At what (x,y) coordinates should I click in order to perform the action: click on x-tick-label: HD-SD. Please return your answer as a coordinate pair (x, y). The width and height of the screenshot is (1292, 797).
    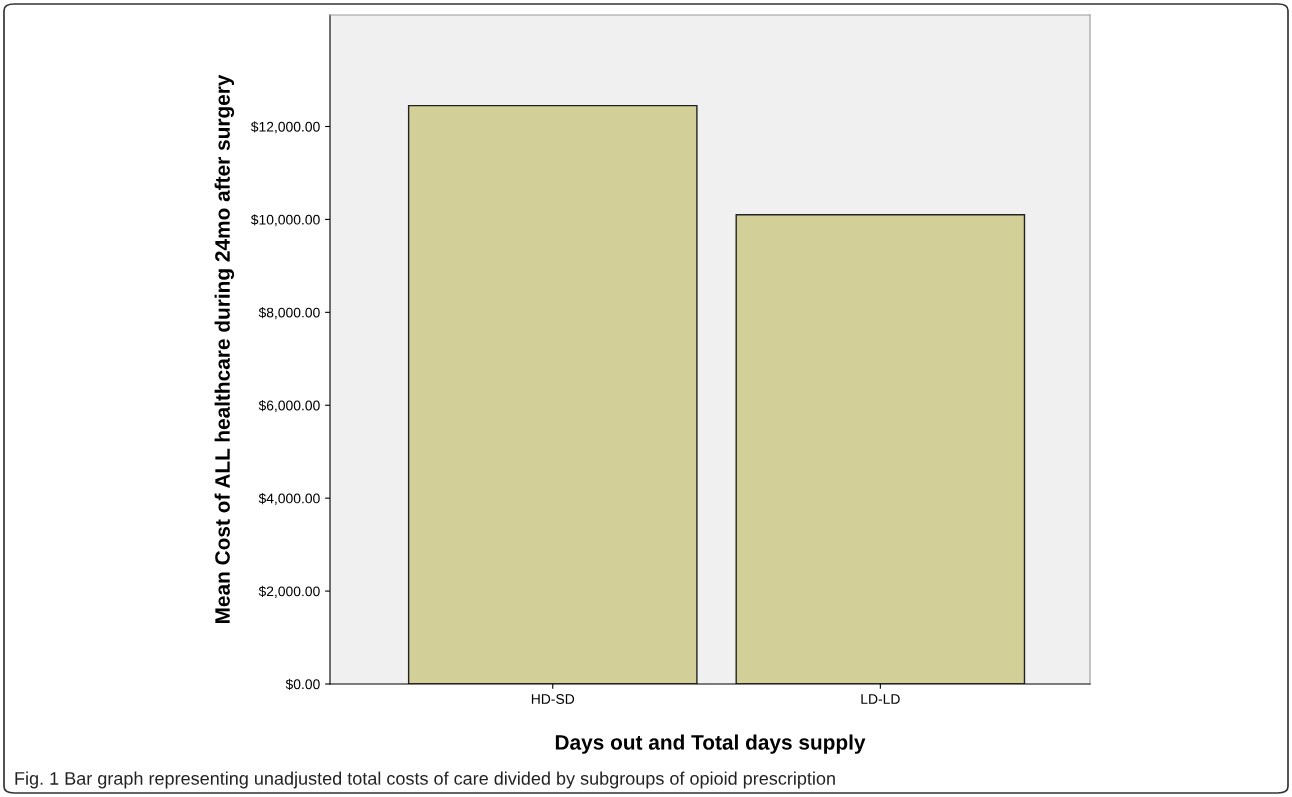
    Looking at the image, I should click on (553, 699).